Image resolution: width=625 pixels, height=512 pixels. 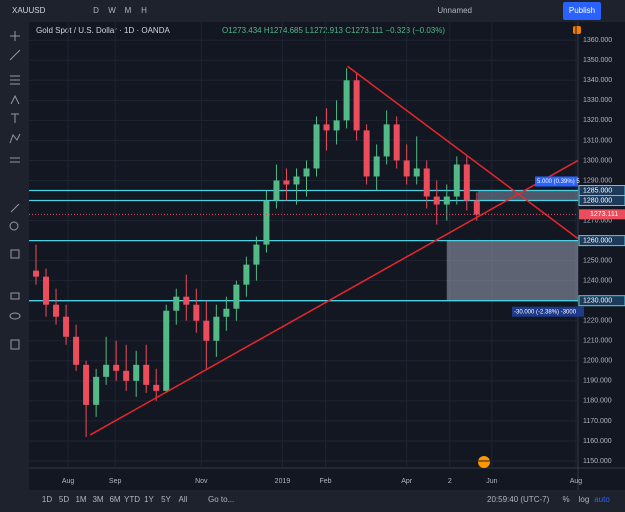 I want to click on crosshair-tool, so click(x=15, y=36).